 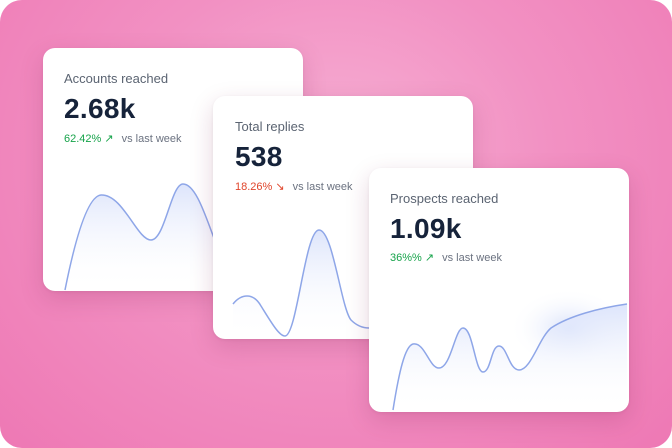 What do you see at coordinates (270, 126) in the screenshot?
I see `card-title: Total replies` at bounding box center [270, 126].